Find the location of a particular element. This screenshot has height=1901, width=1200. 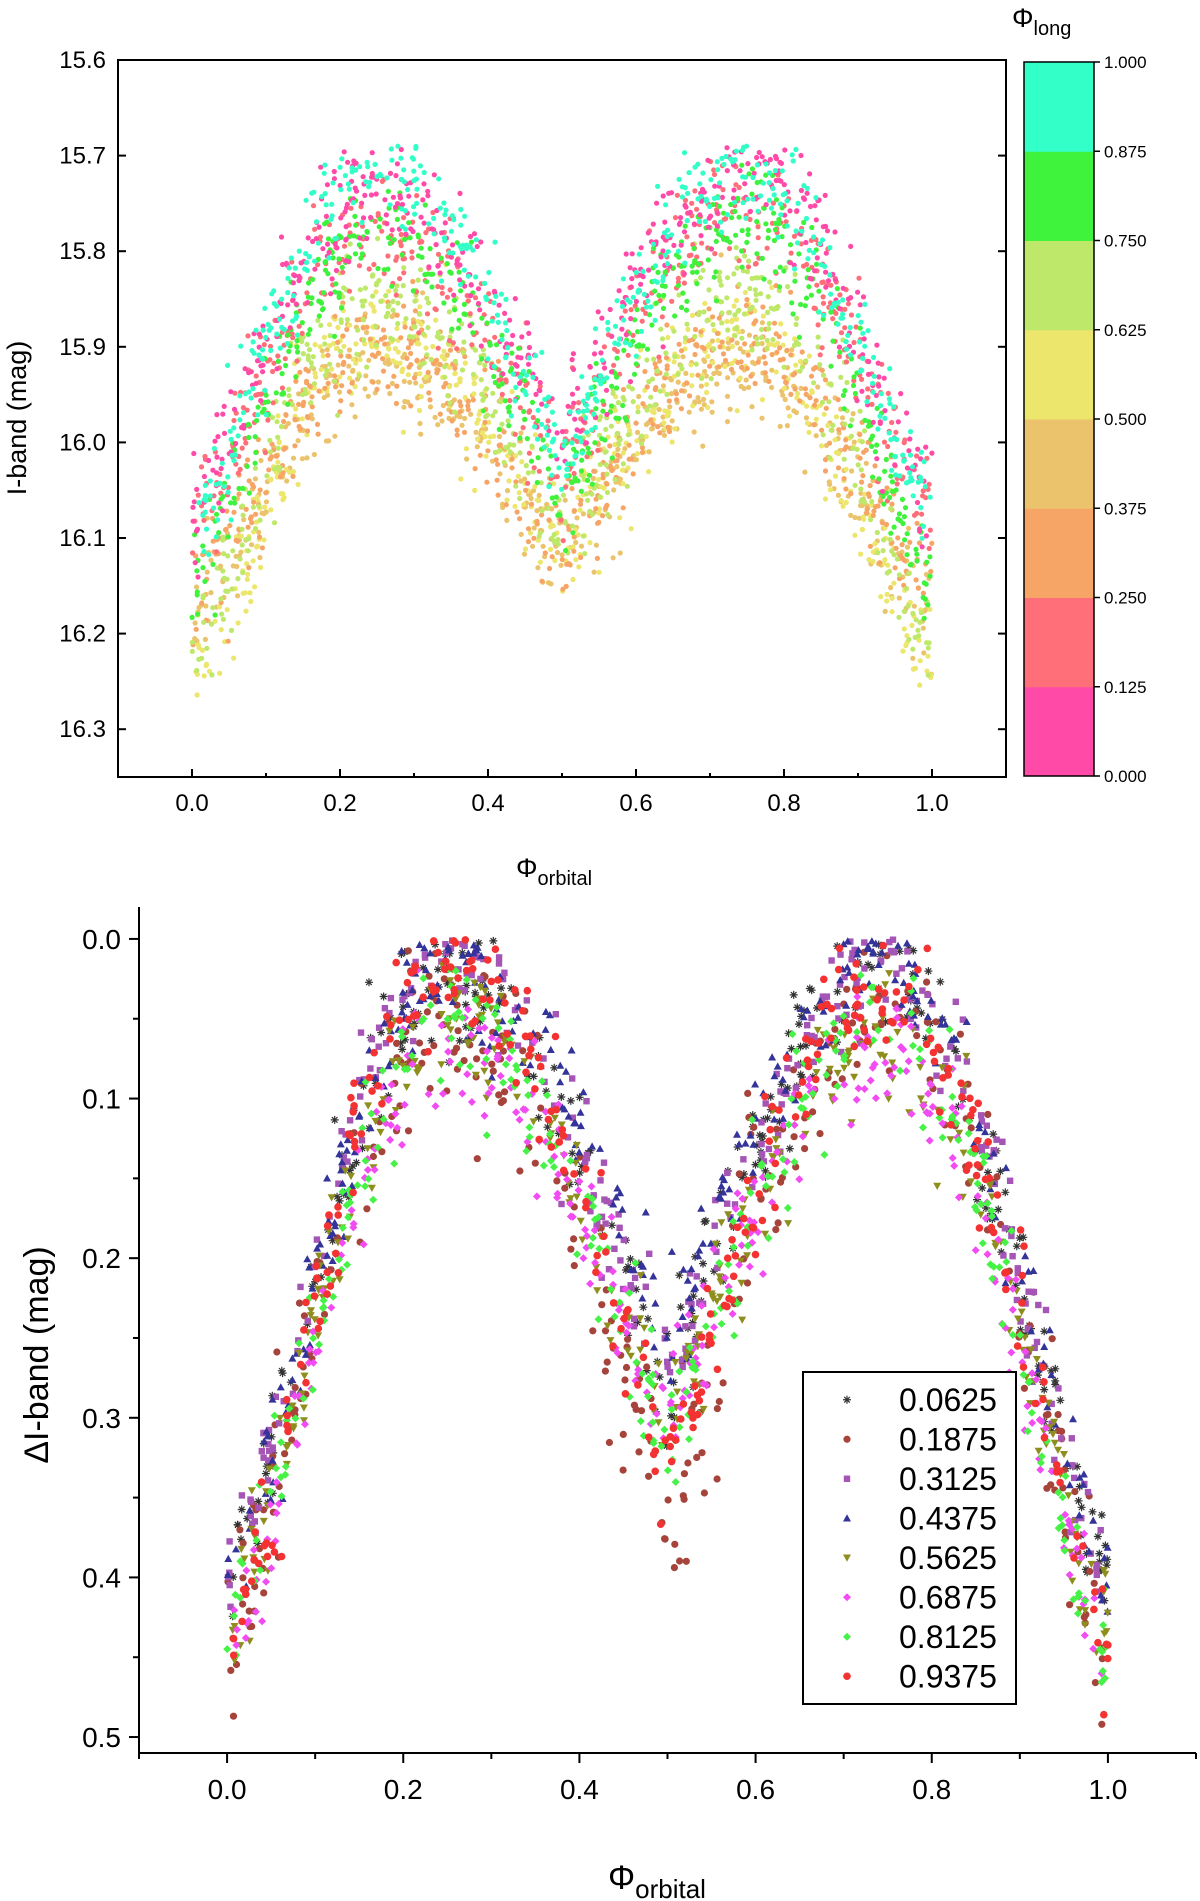

colorbar-tick-label: 0.750 is located at coordinates (1125, 241).